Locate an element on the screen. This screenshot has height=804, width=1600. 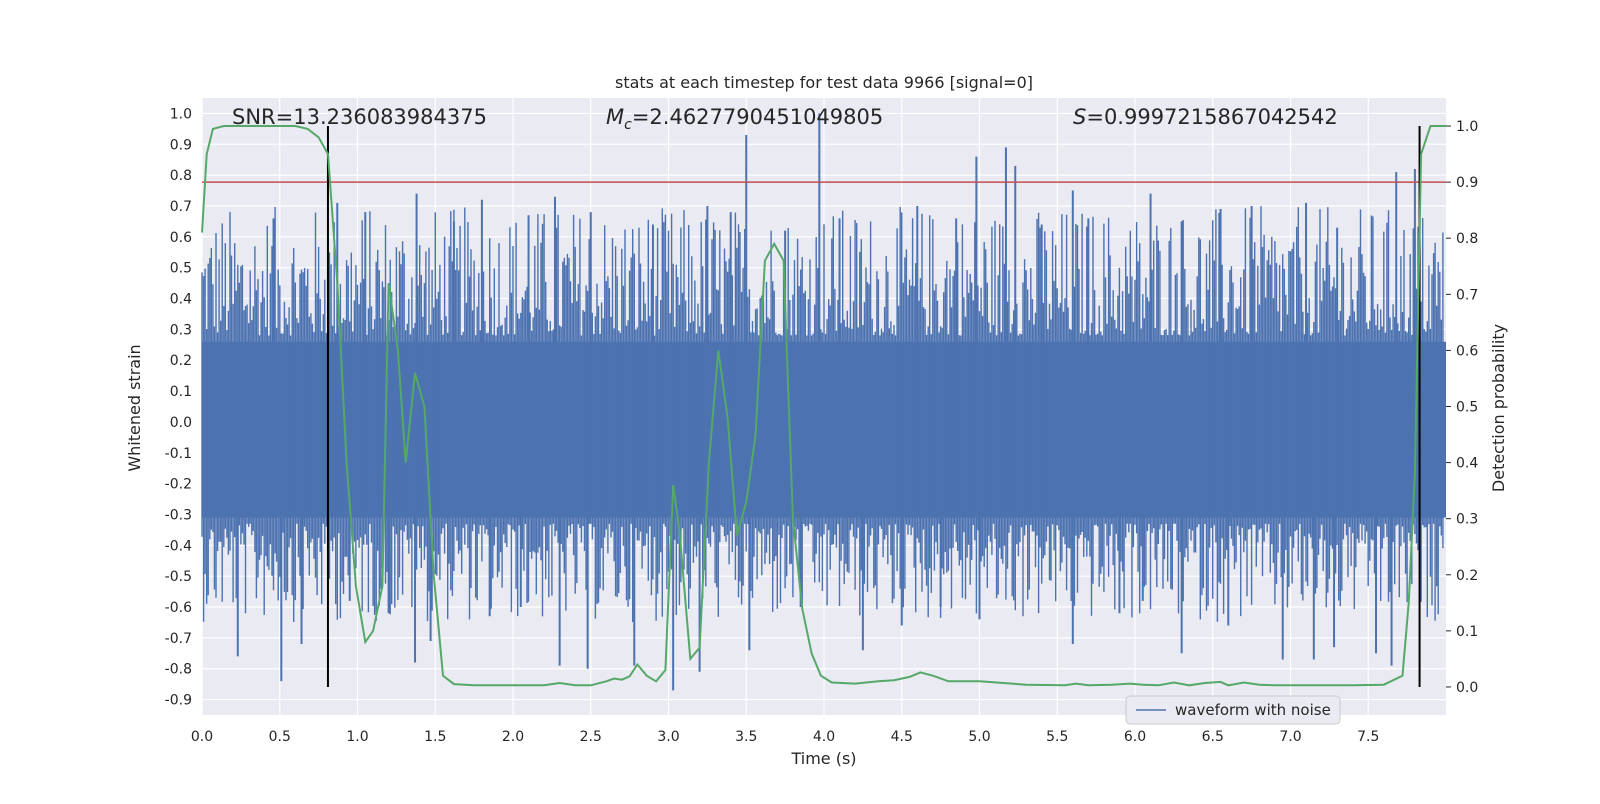
x-tick-label: 2.5 is located at coordinates (591, 737).